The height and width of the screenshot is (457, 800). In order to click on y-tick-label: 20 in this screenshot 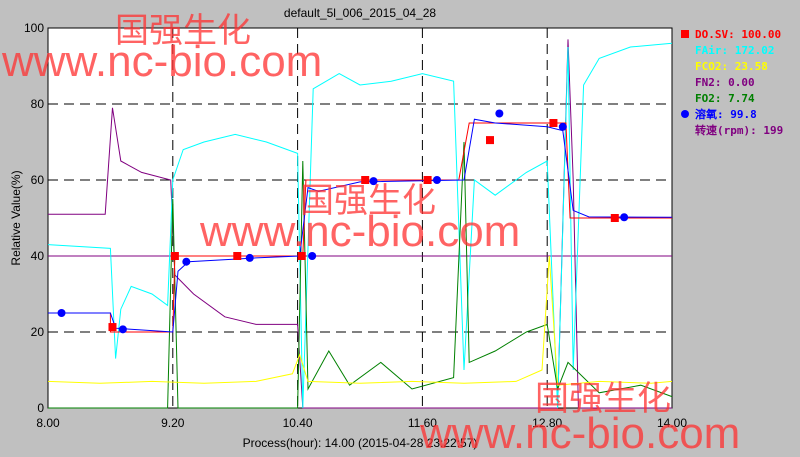, I will do `click(38, 332)`.